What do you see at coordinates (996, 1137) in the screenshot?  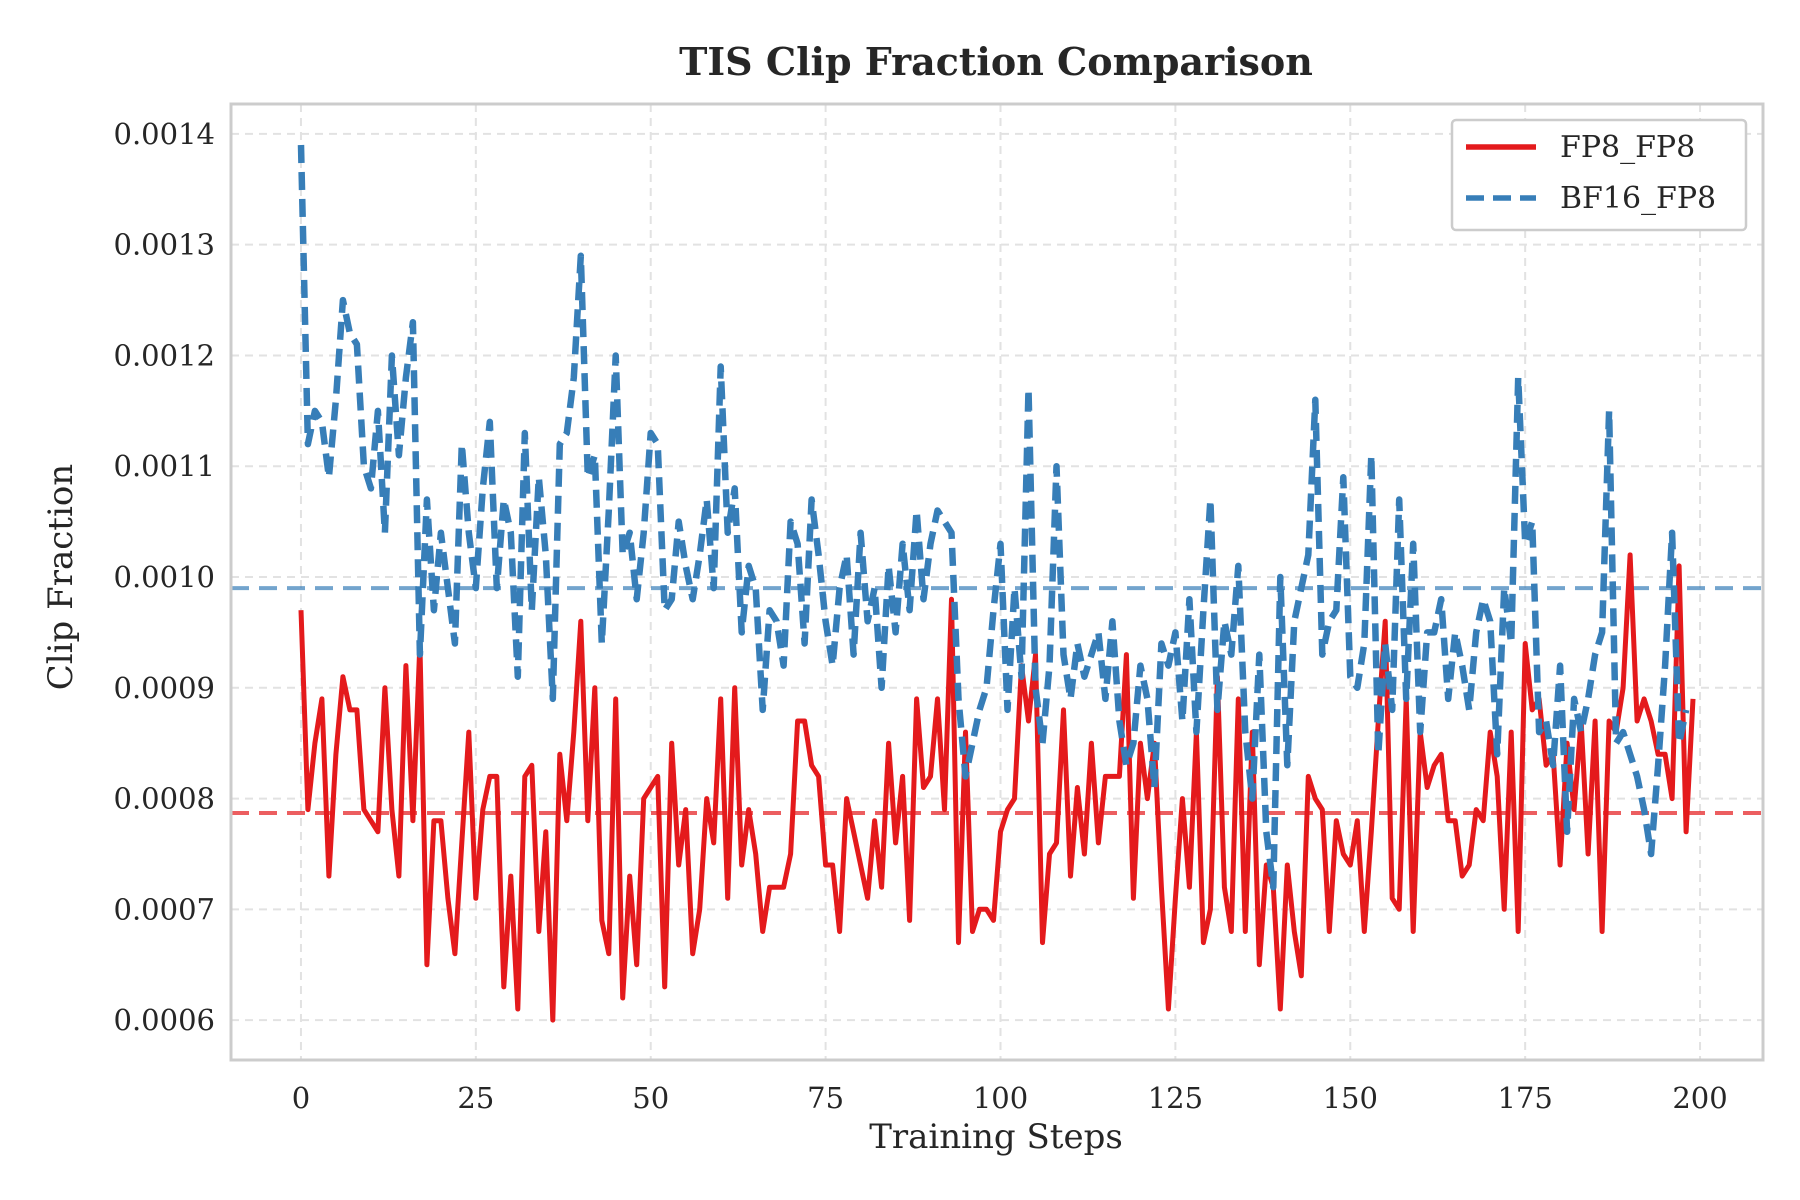 I see `x-axis-title: Training Steps` at bounding box center [996, 1137].